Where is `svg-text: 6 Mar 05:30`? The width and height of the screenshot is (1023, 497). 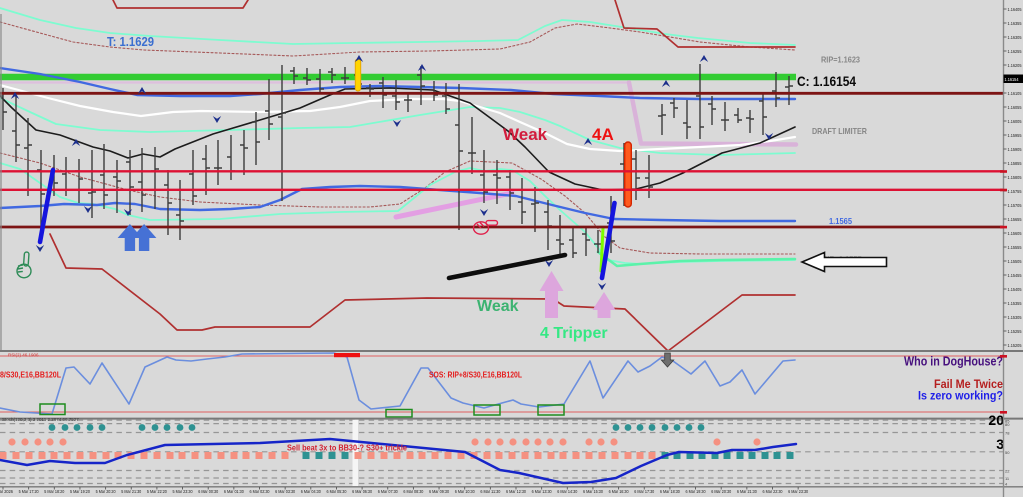
svg-text: 6 Mar 05:30 is located at coordinates (336, 491).